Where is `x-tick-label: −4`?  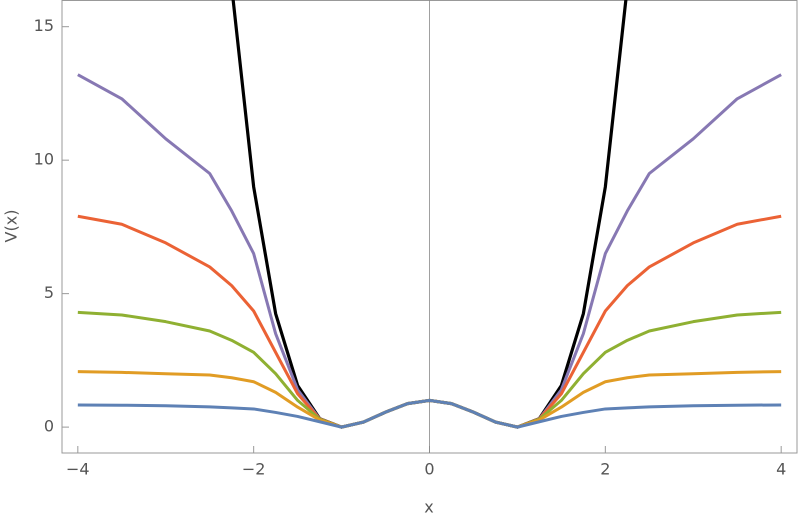 x-tick-label: −4 is located at coordinates (78, 469).